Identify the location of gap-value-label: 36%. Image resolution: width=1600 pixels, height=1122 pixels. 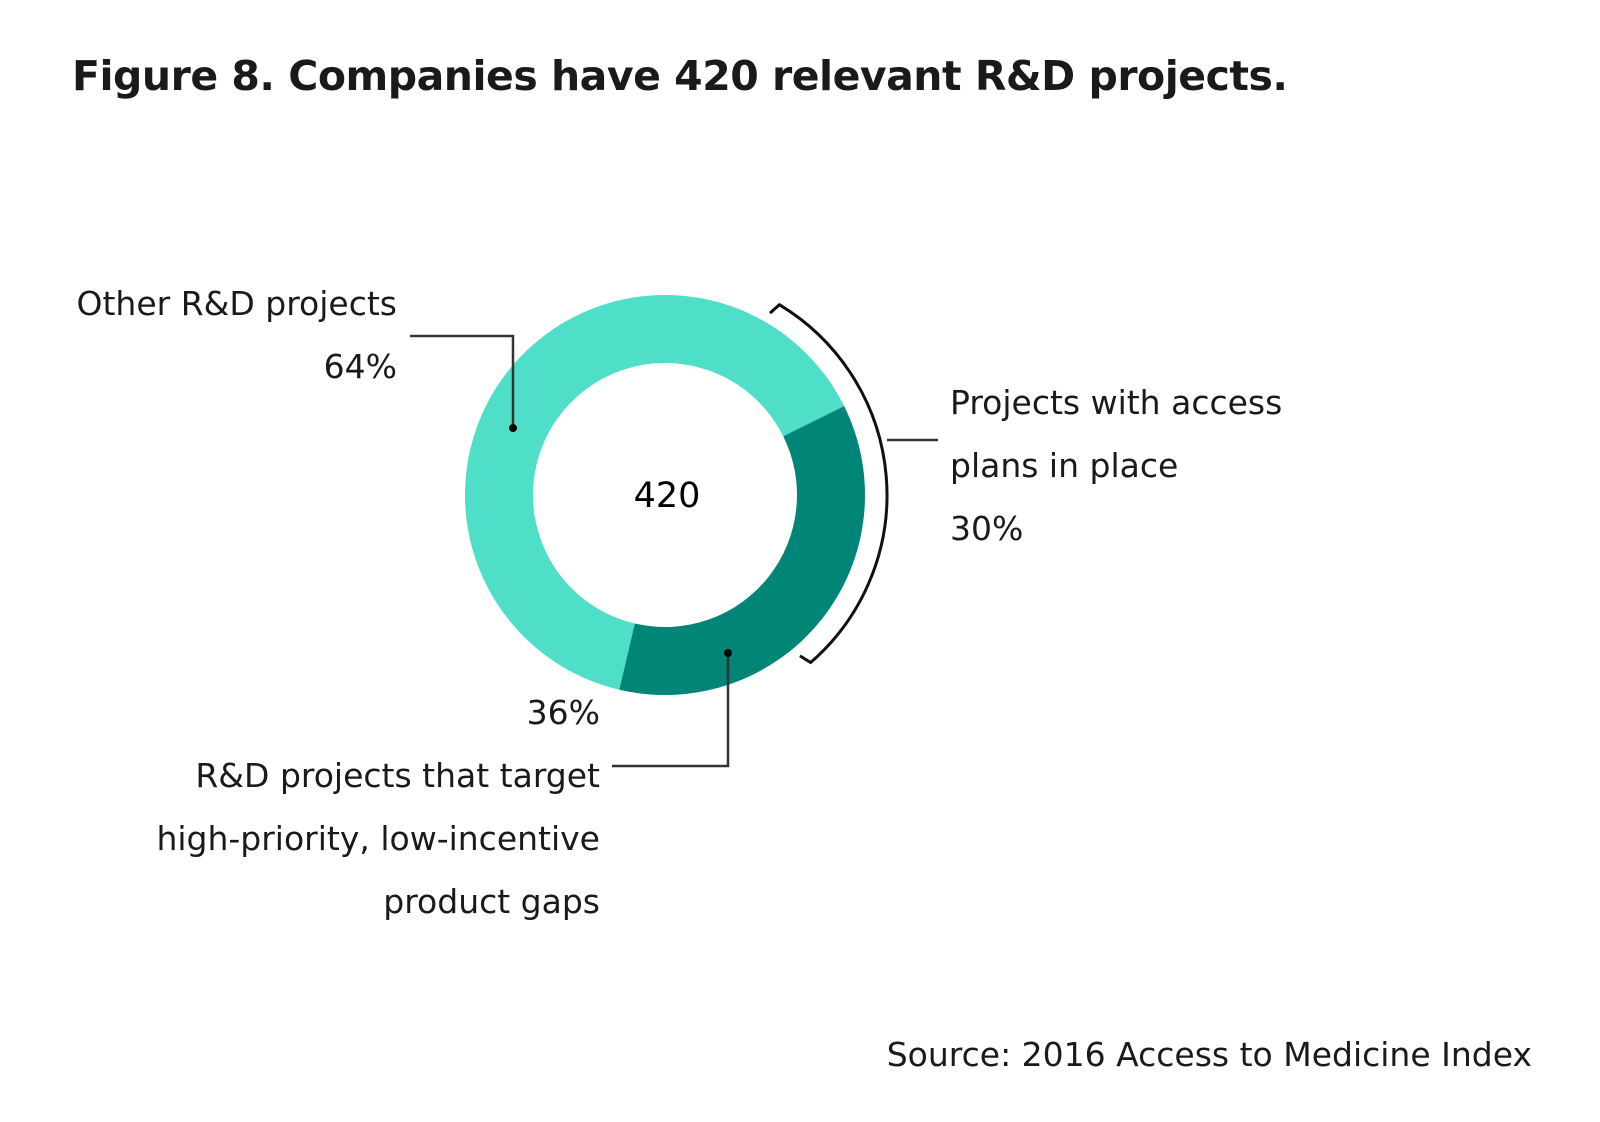
(563, 712).